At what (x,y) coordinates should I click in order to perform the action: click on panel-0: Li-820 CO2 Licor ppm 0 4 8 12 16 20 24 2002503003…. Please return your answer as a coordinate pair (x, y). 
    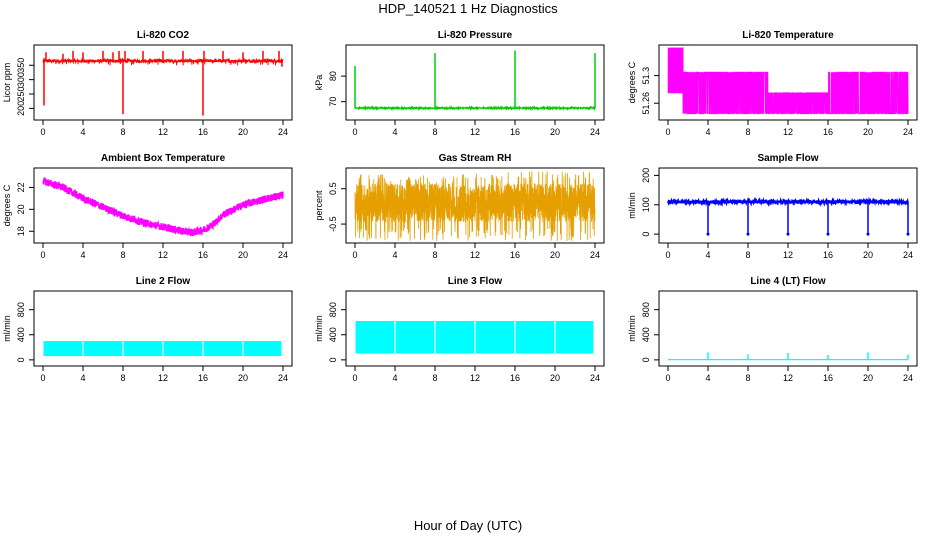
    Looking at the image, I should click on (147, 83).